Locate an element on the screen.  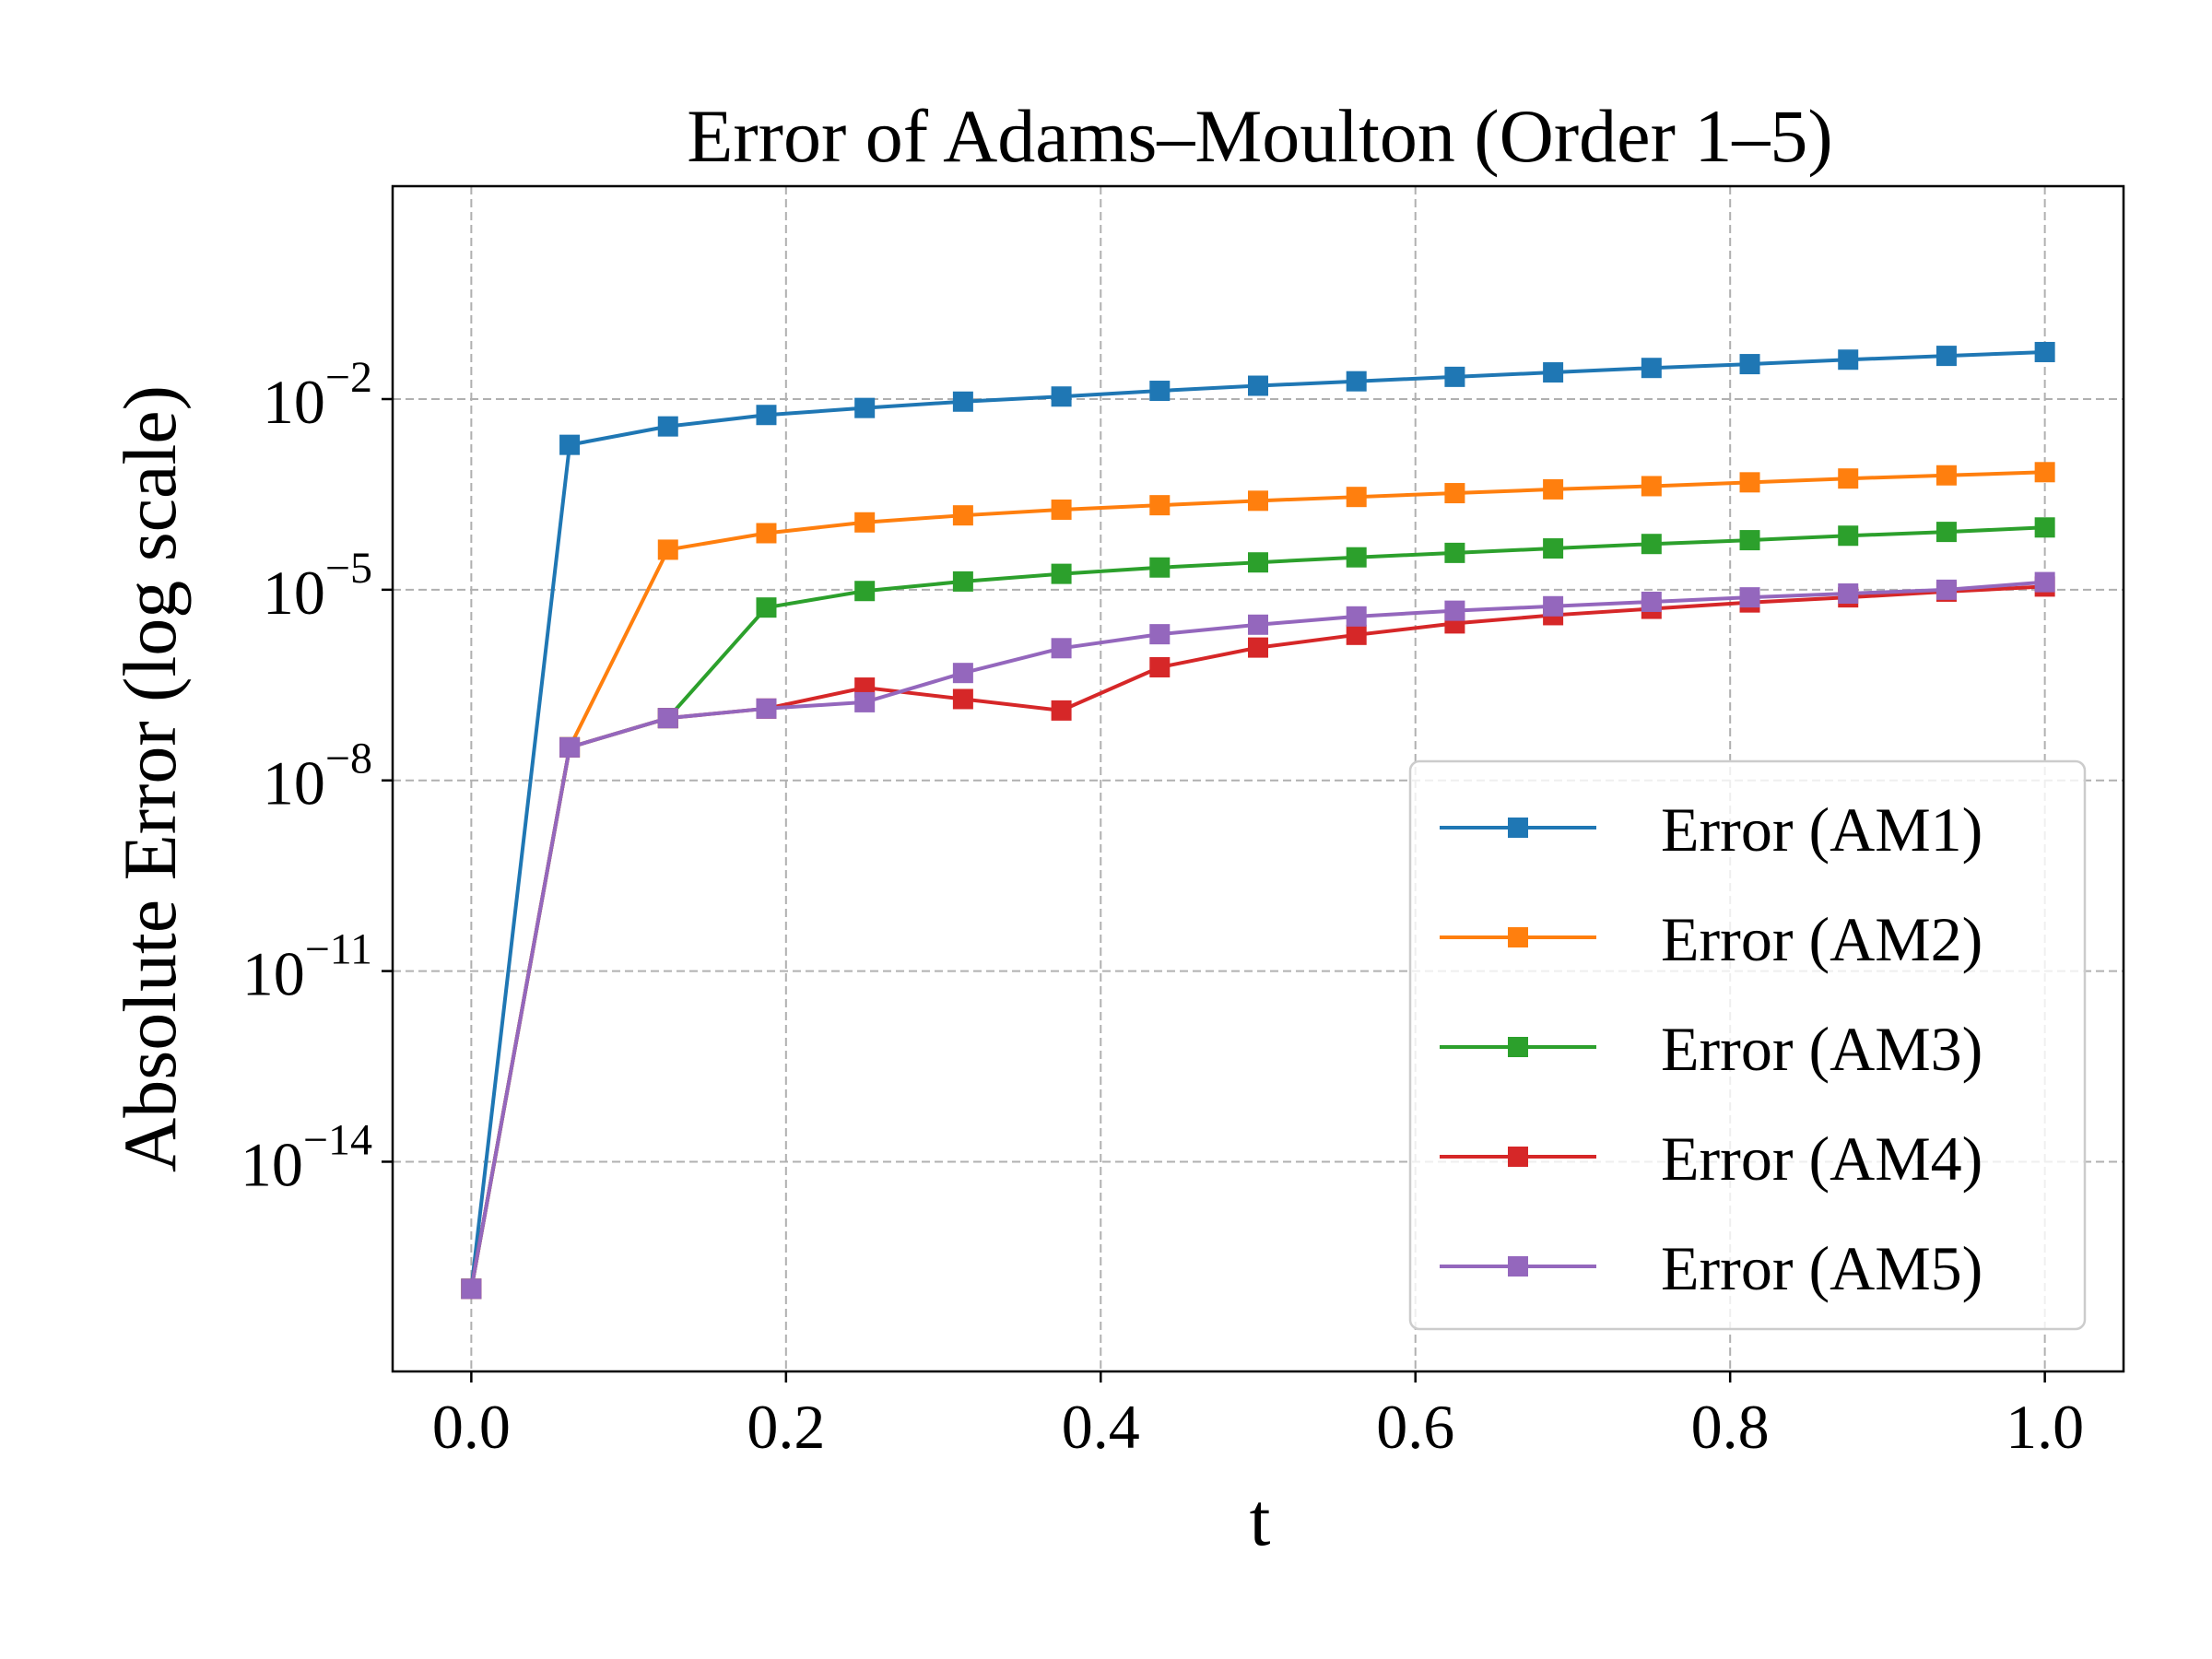
y-tick-label: 10⁻⁵ is located at coordinates (317, 586).